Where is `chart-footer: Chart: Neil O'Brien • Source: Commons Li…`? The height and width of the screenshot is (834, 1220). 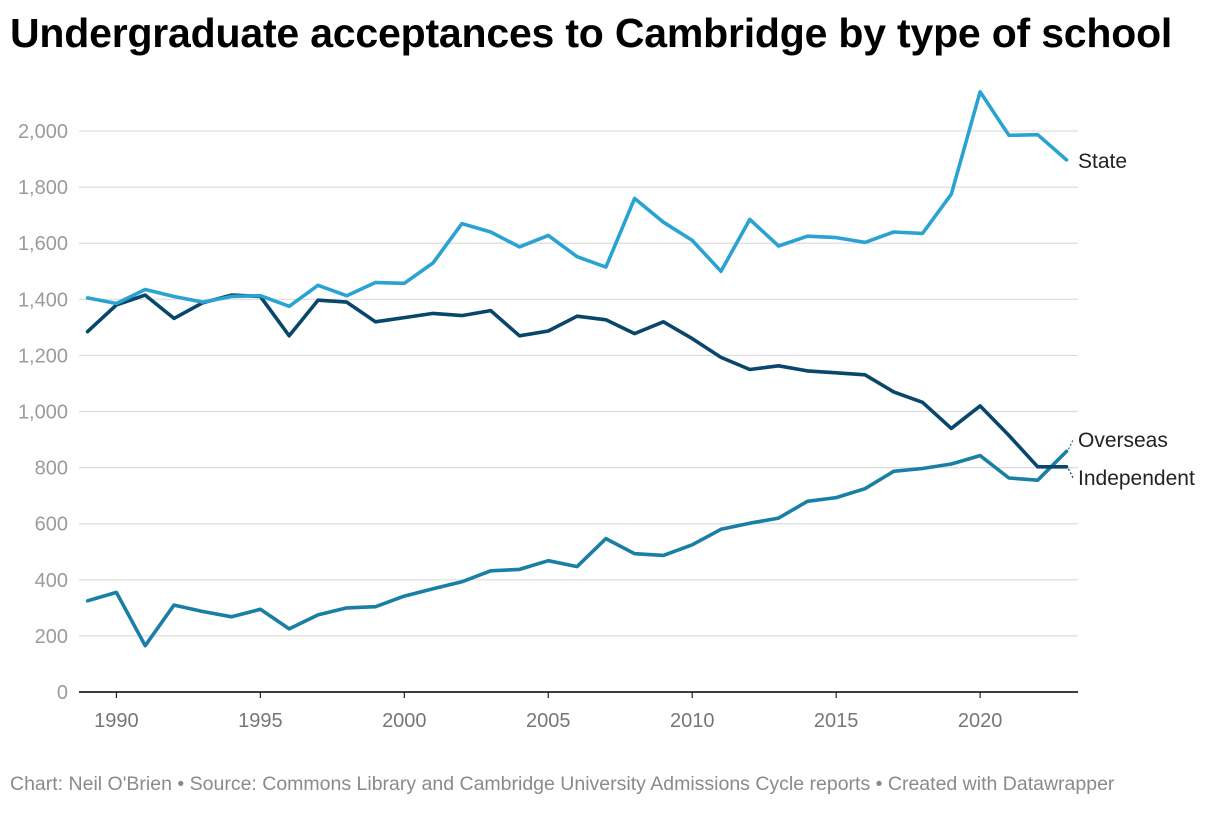
chart-footer: Chart: Neil O'Brien • Source: Commons Li… is located at coordinates (585, 784).